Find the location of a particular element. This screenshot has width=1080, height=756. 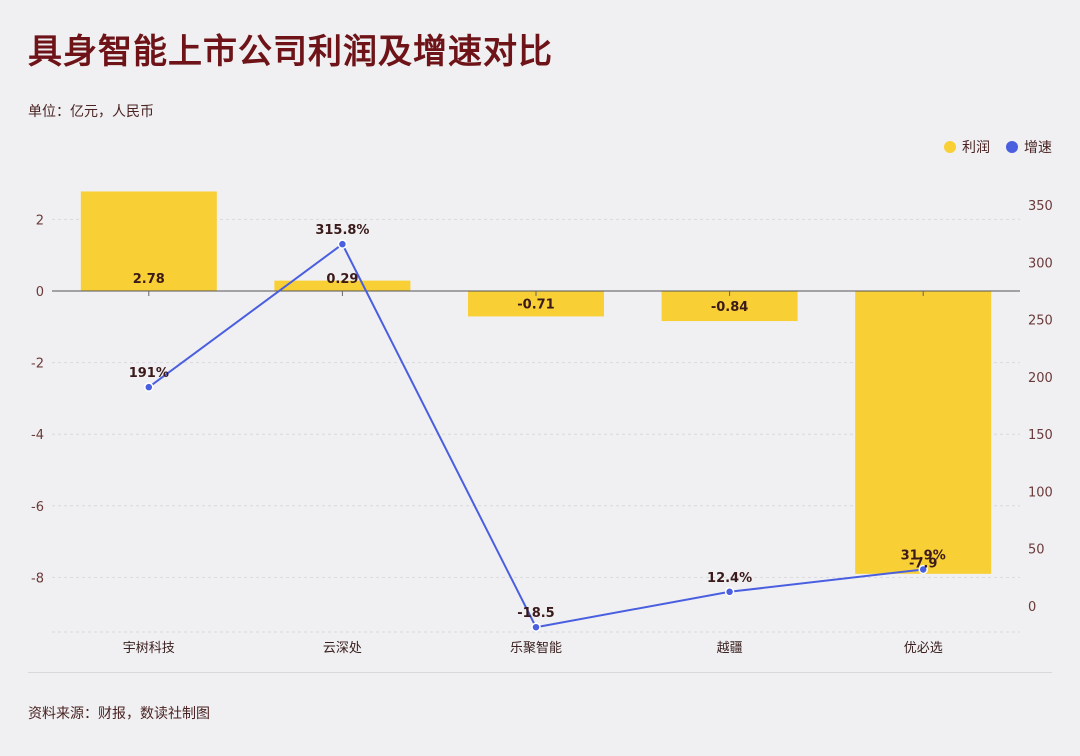

y-right-tick-label: 150 is located at coordinates (1040, 435).